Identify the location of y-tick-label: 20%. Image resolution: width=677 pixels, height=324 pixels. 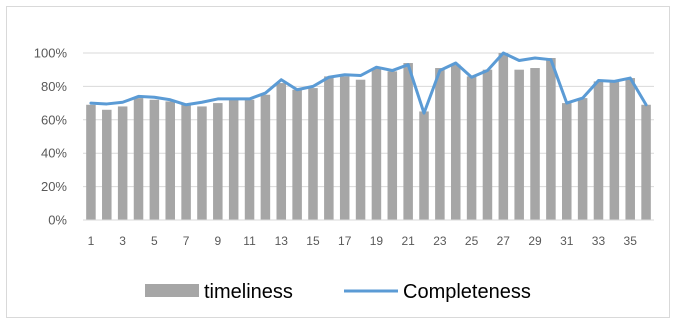
(54, 186).